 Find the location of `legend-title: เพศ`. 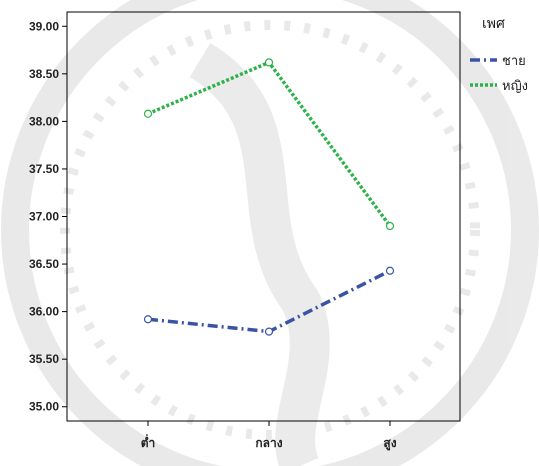

legend-title: เพศ is located at coordinates (493, 24).